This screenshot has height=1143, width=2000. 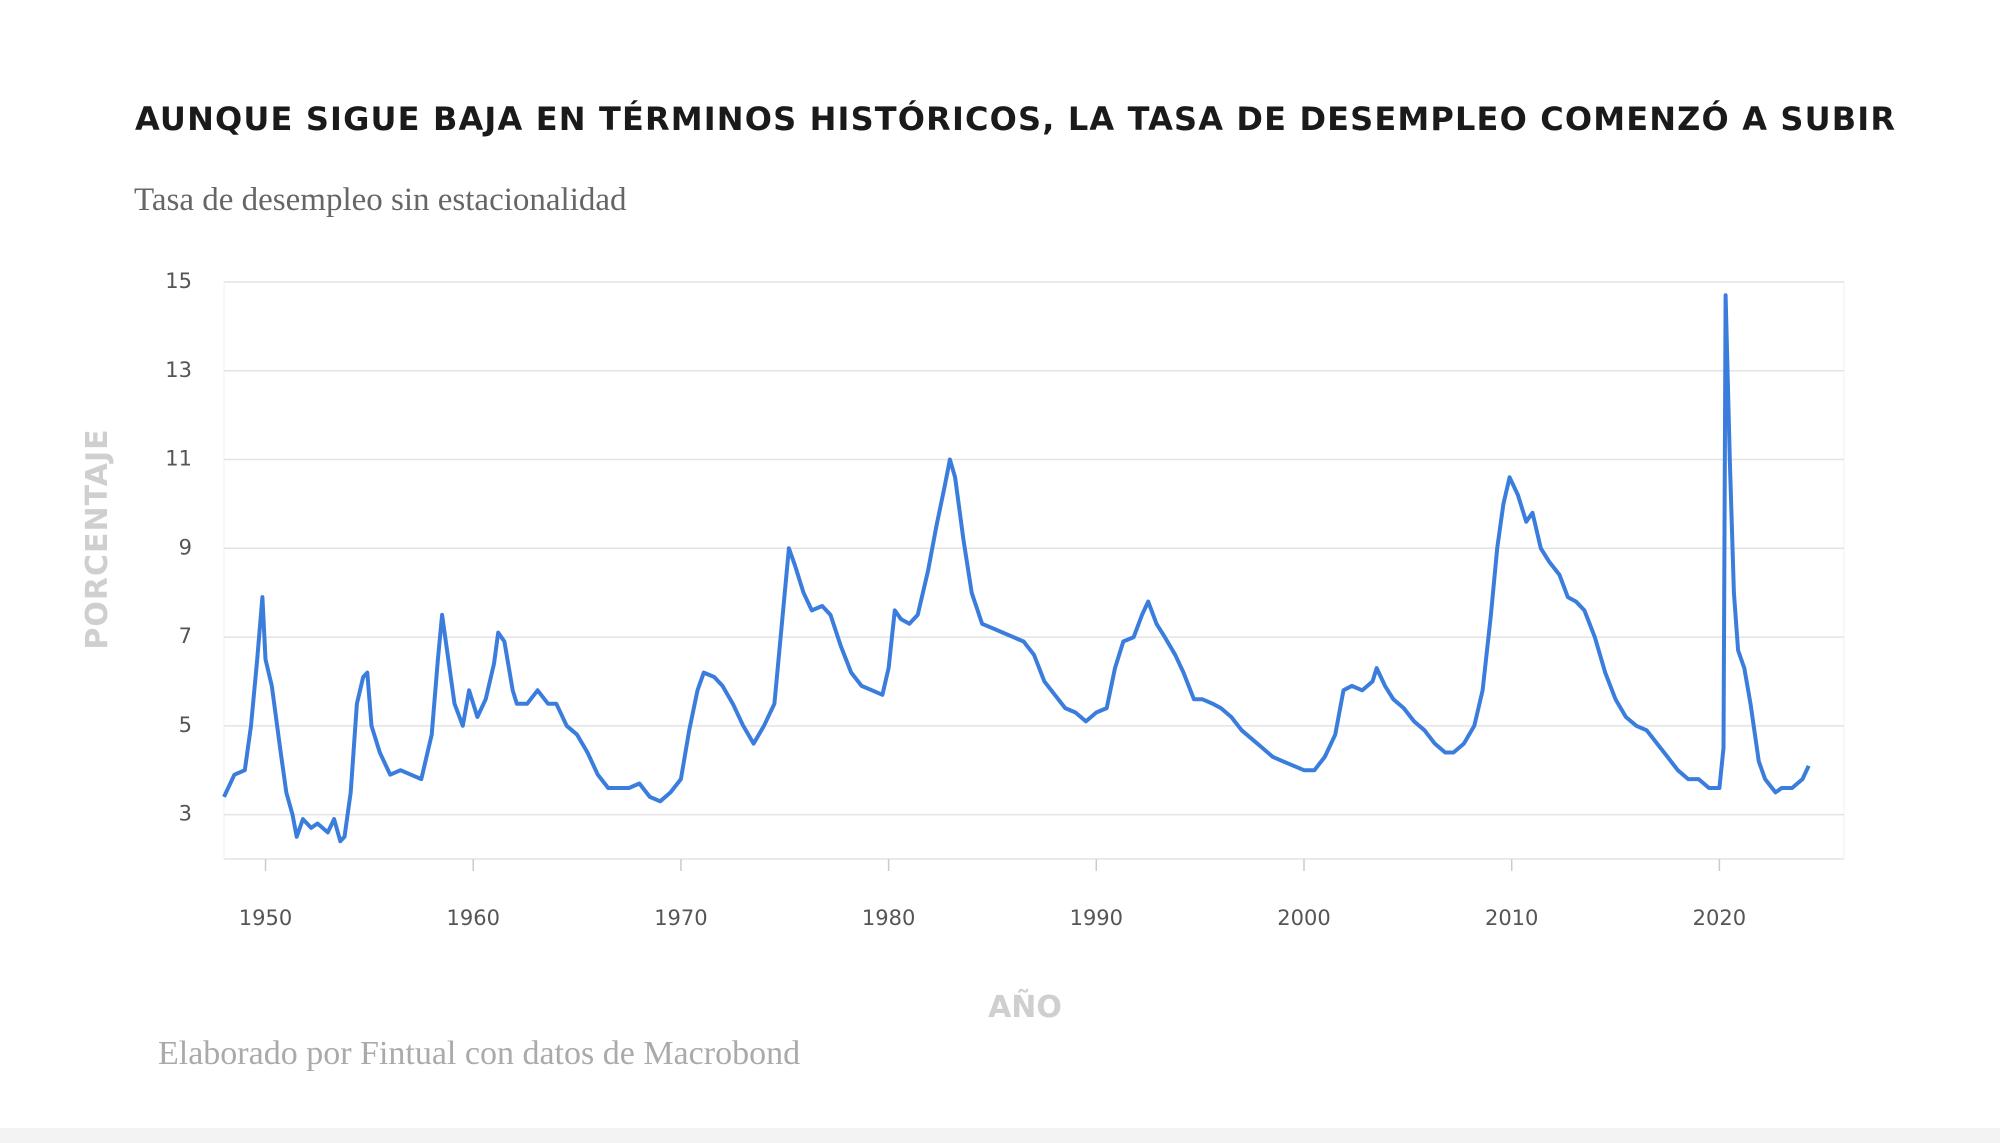 I want to click on y-tick-label: 15, so click(x=178, y=281).